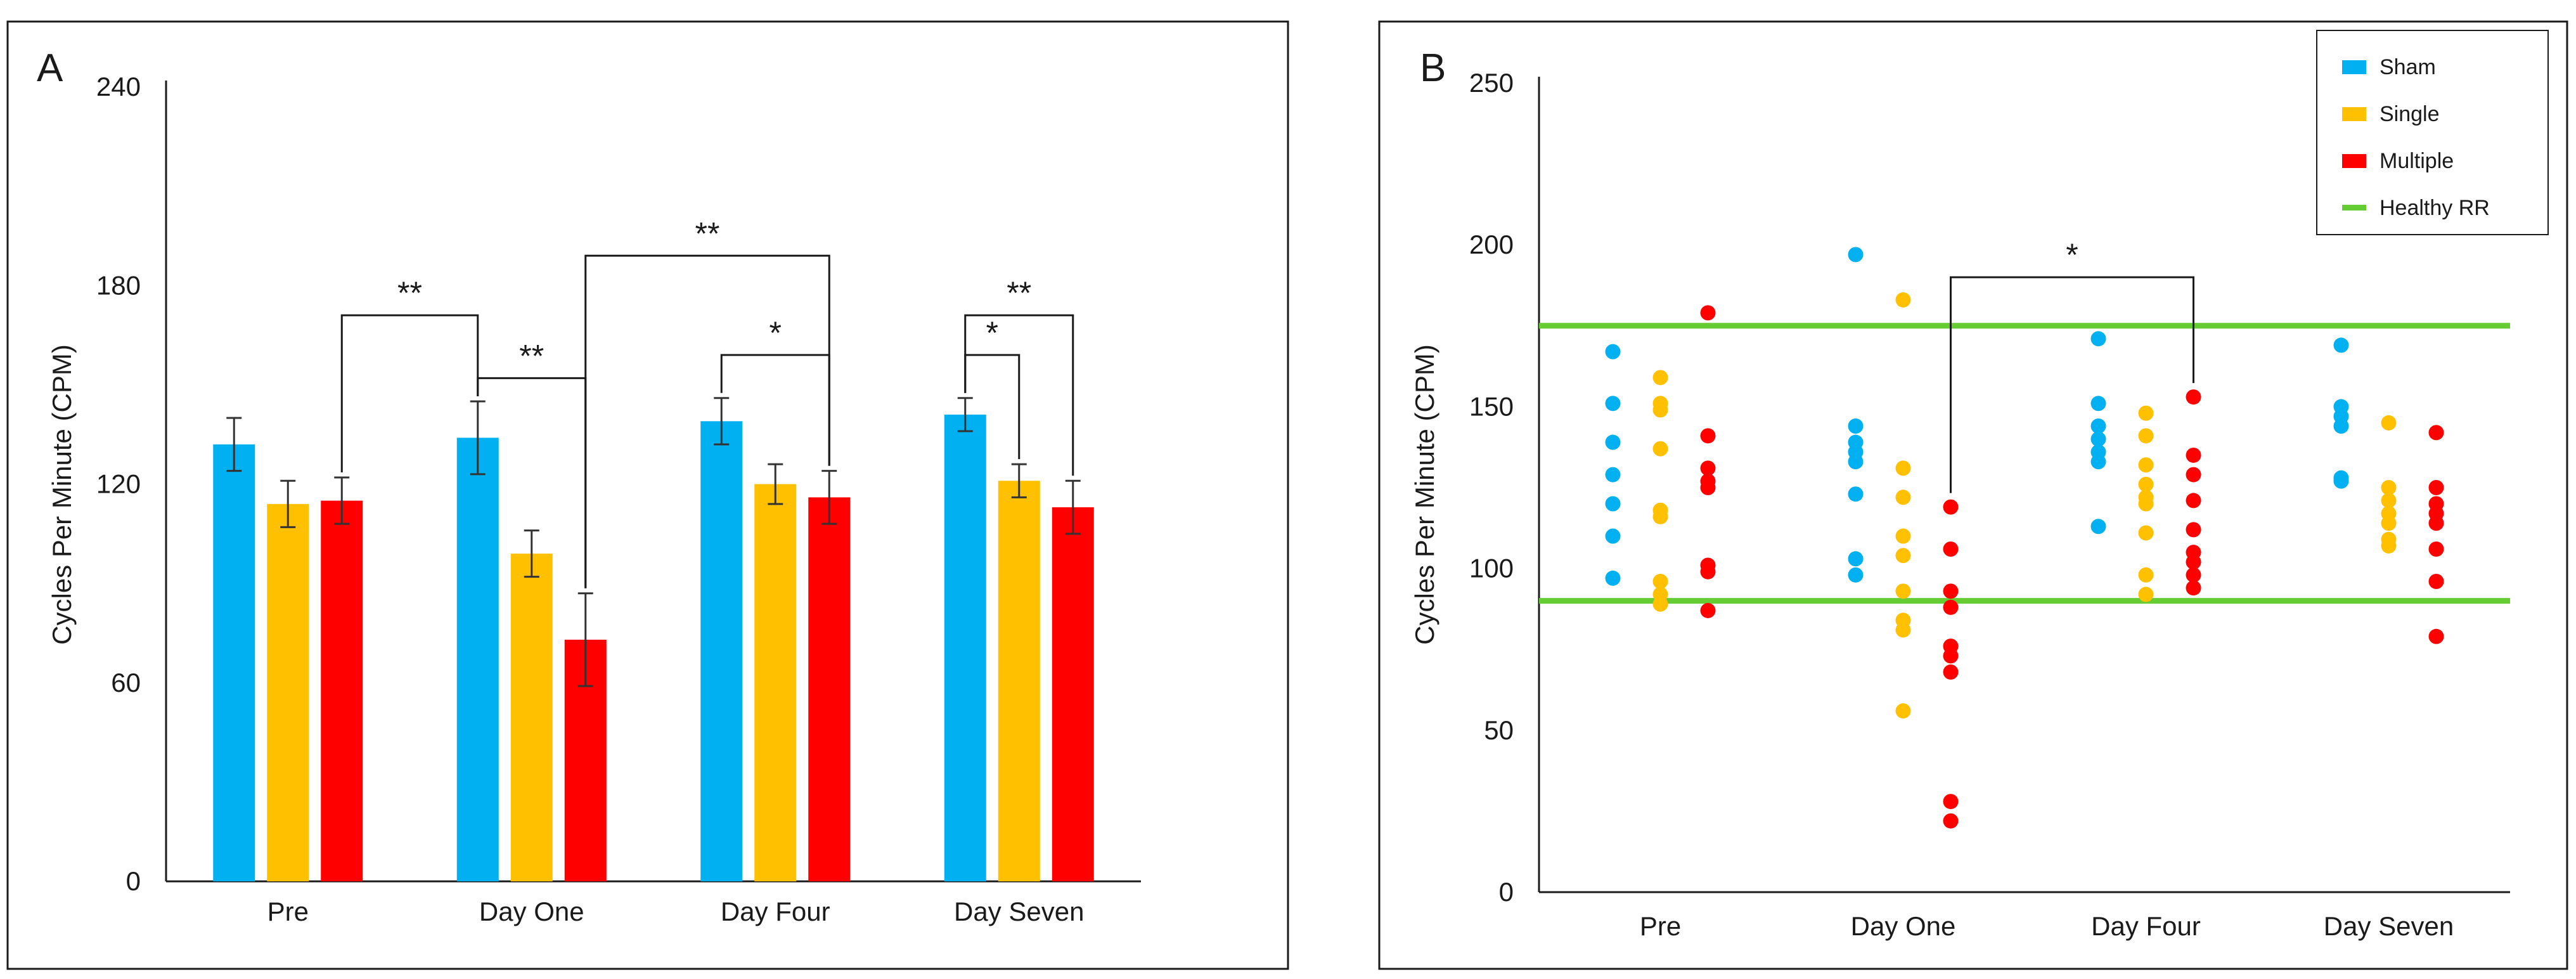  Describe the element at coordinates (1491, 568) in the screenshot. I see `y-tick-label: 100` at that location.